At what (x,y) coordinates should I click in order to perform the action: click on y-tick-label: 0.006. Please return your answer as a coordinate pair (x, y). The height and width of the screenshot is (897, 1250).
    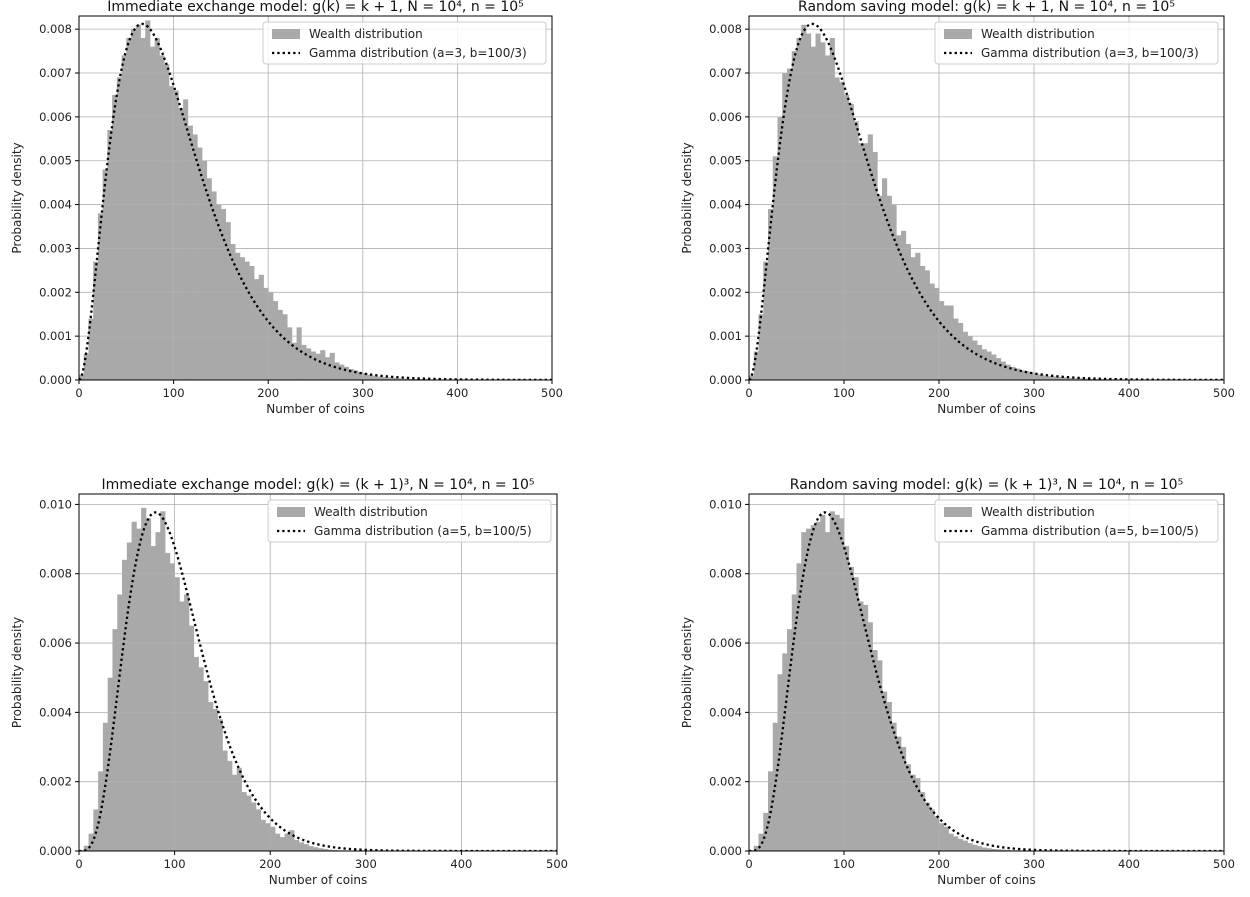
    Looking at the image, I should click on (55, 643).